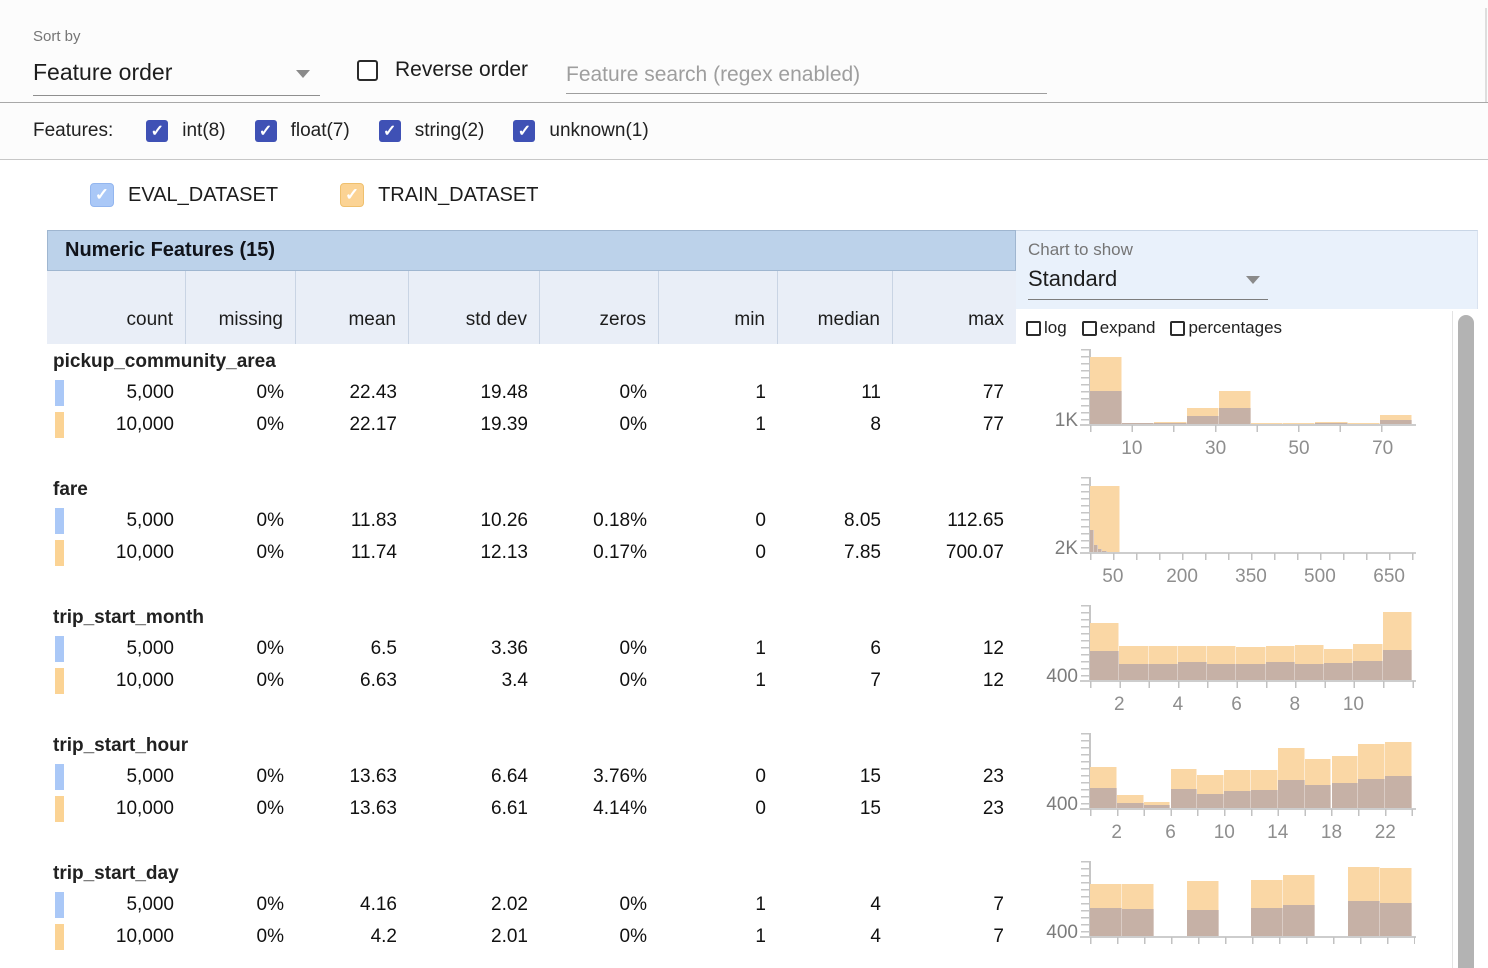 This screenshot has height=968, width=1488. What do you see at coordinates (875, 936) in the screenshot?
I see `stat-cell: 4` at bounding box center [875, 936].